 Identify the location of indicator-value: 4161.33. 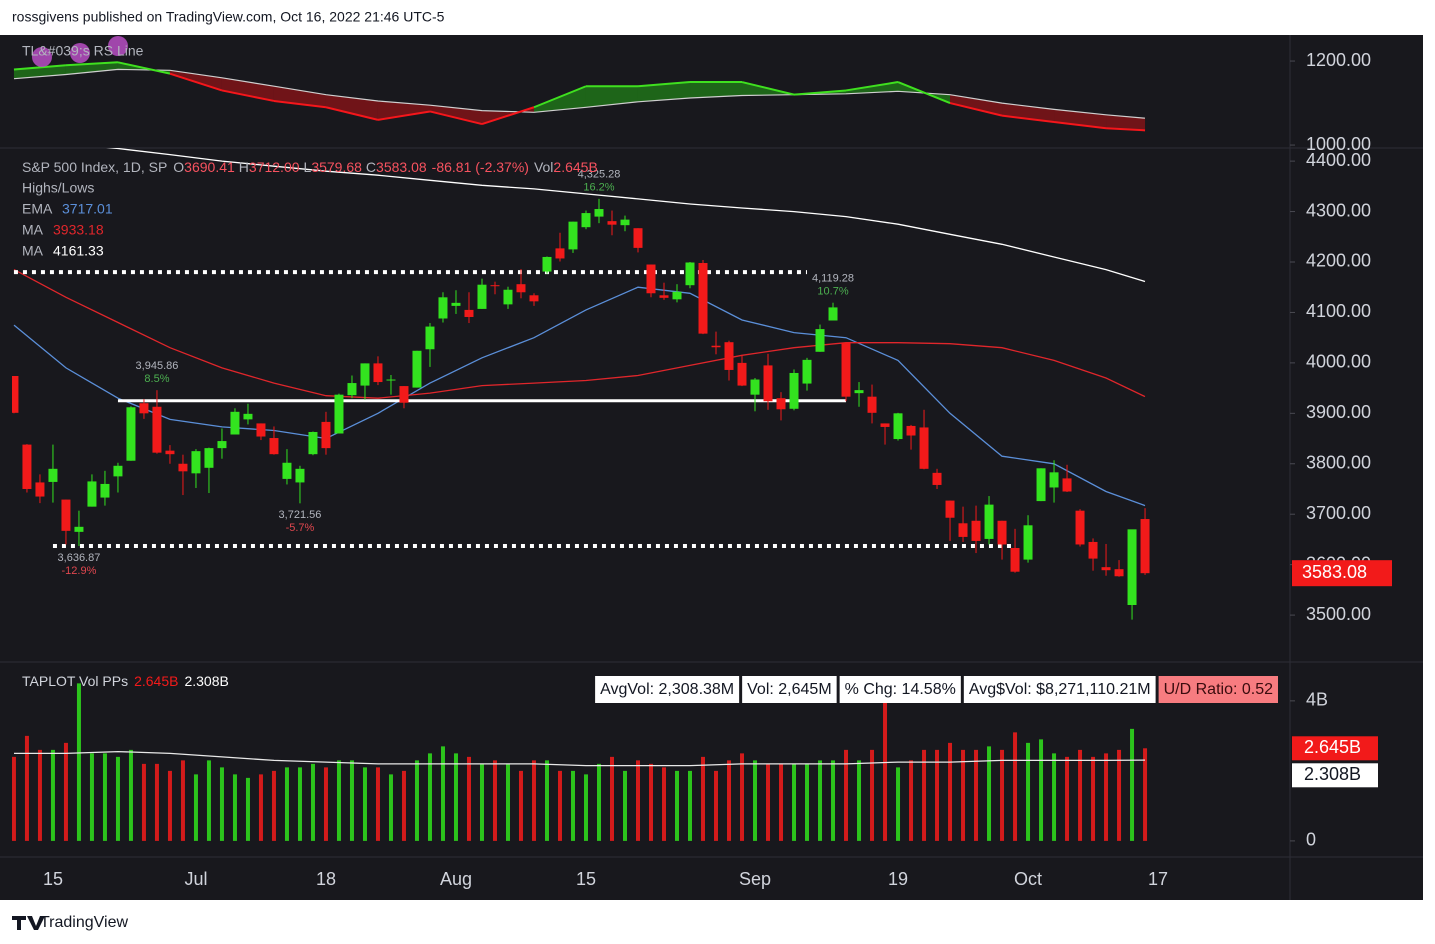
(78, 251).